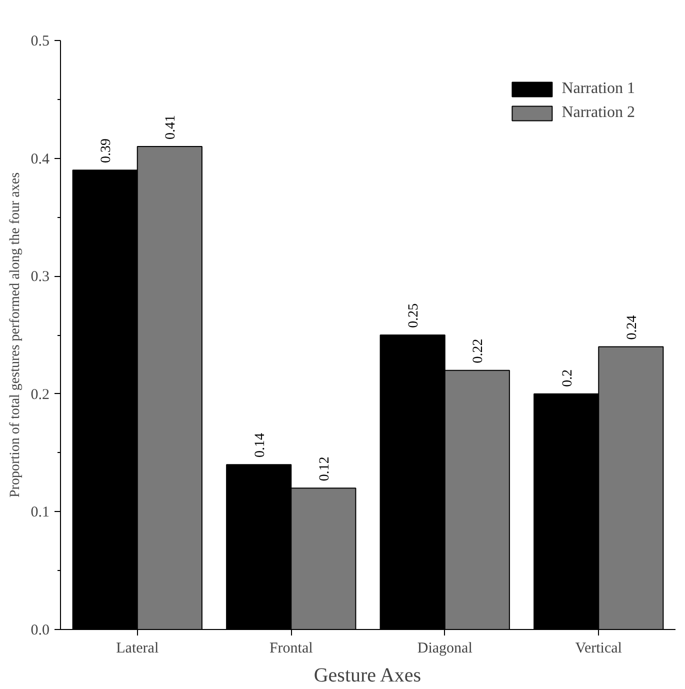  Describe the element at coordinates (598, 89) in the screenshot. I see `legend-label: Narration 1` at that location.